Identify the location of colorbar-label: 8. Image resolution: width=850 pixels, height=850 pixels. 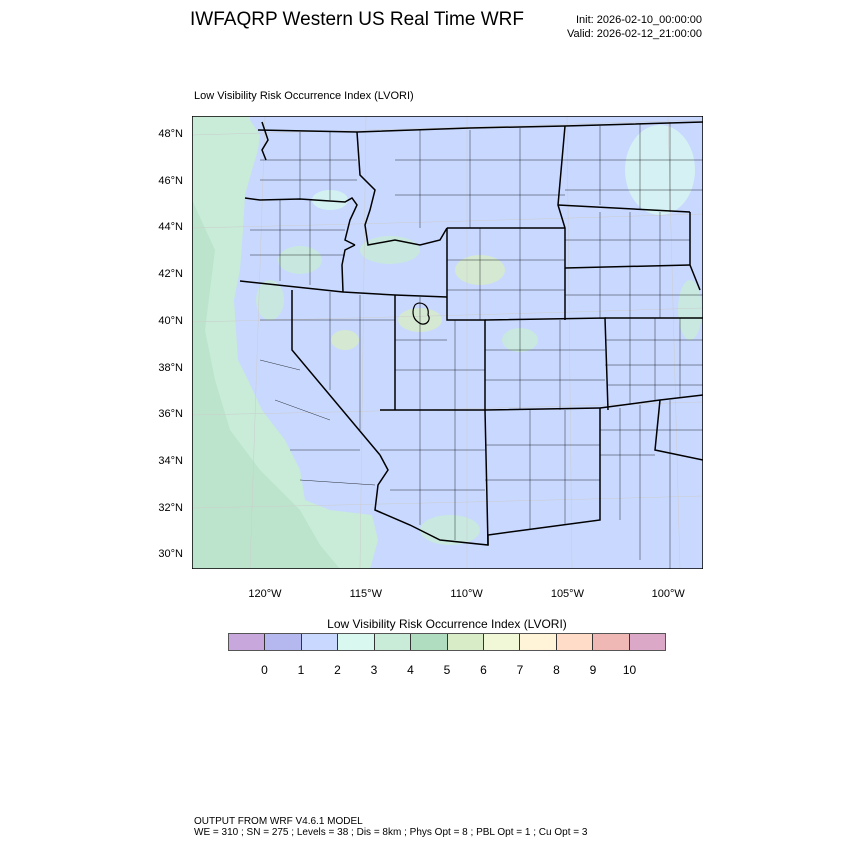
(556, 670).